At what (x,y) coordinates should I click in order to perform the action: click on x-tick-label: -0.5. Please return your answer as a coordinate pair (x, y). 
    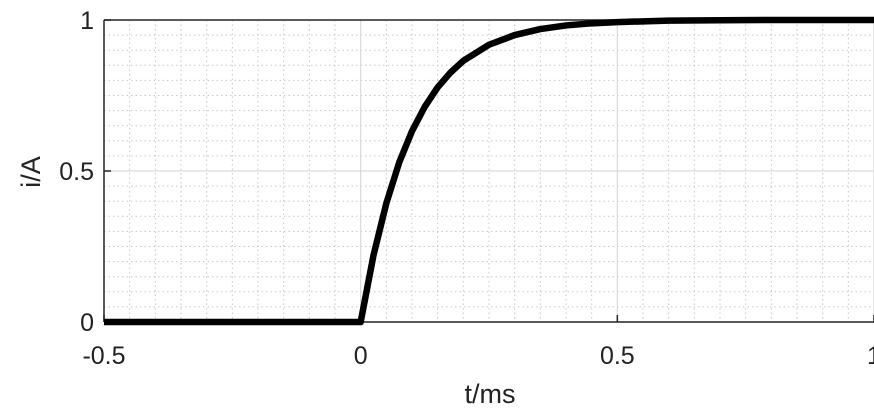
    Looking at the image, I should click on (103, 356).